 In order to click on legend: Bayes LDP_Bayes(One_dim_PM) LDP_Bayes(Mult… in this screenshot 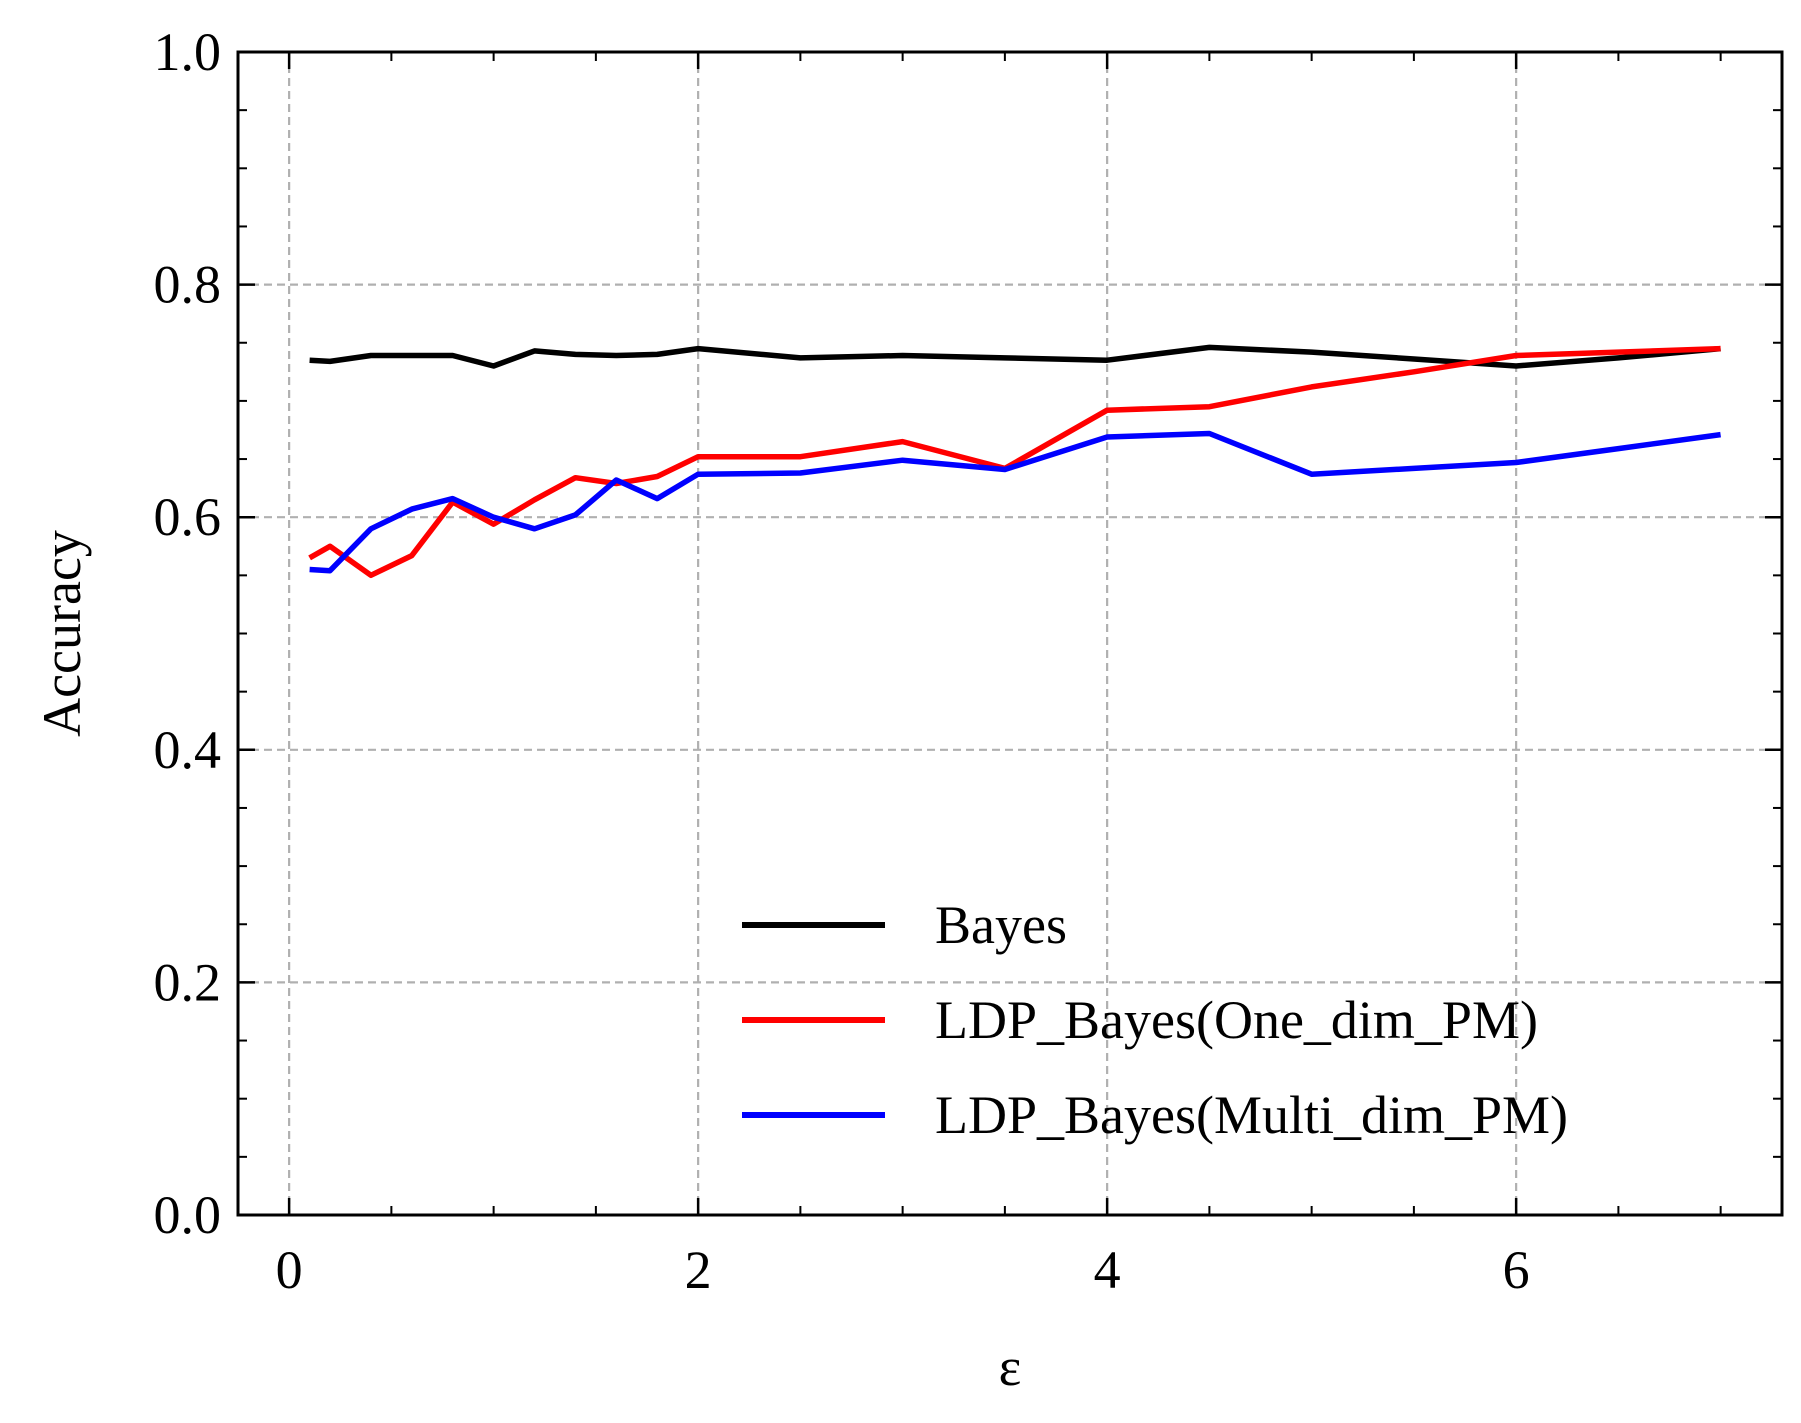, I will do `click(1155, 1020)`.